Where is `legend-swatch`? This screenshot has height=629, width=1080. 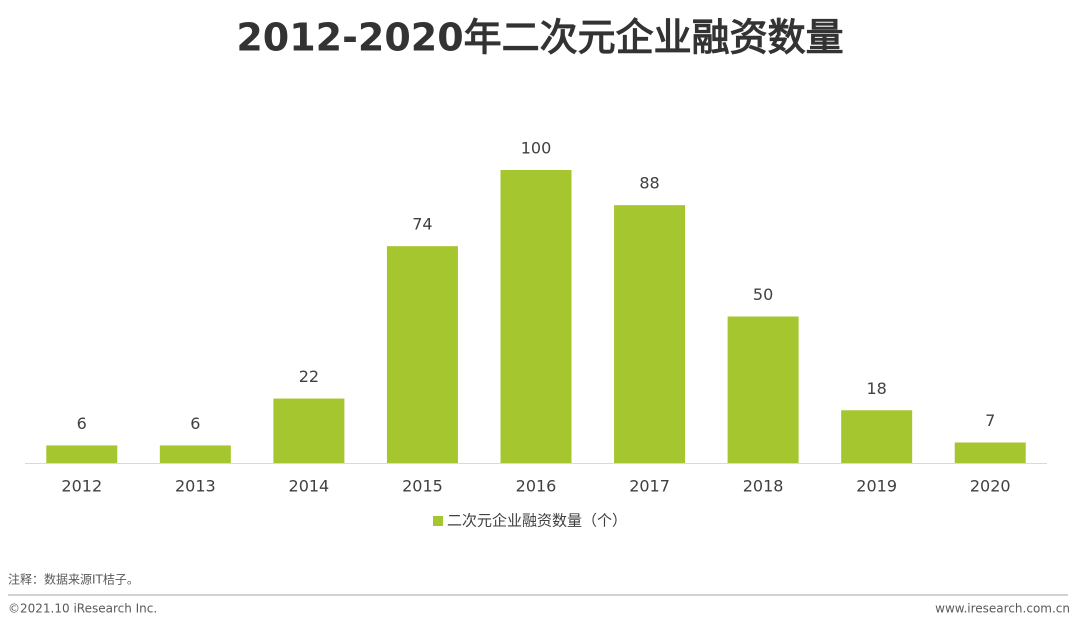
legend-swatch is located at coordinates (438, 521).